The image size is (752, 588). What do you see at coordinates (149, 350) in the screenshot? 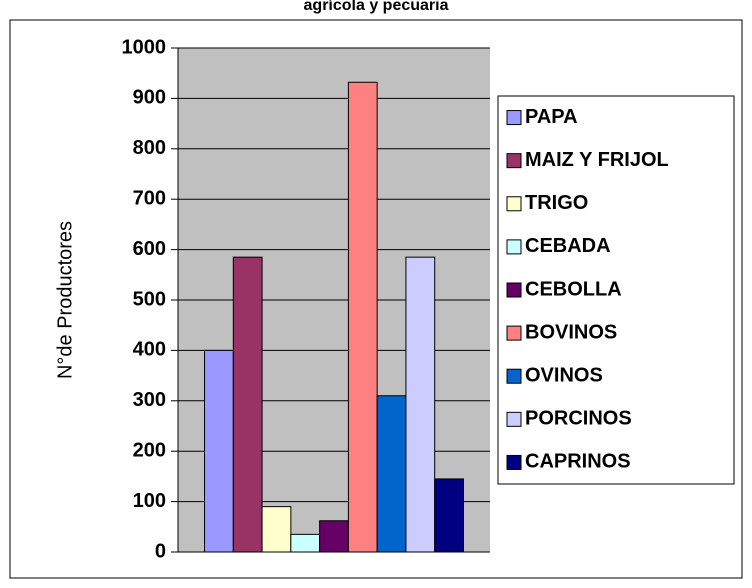
I see `y-tick-label: 400` at bounding box center [149, 350].